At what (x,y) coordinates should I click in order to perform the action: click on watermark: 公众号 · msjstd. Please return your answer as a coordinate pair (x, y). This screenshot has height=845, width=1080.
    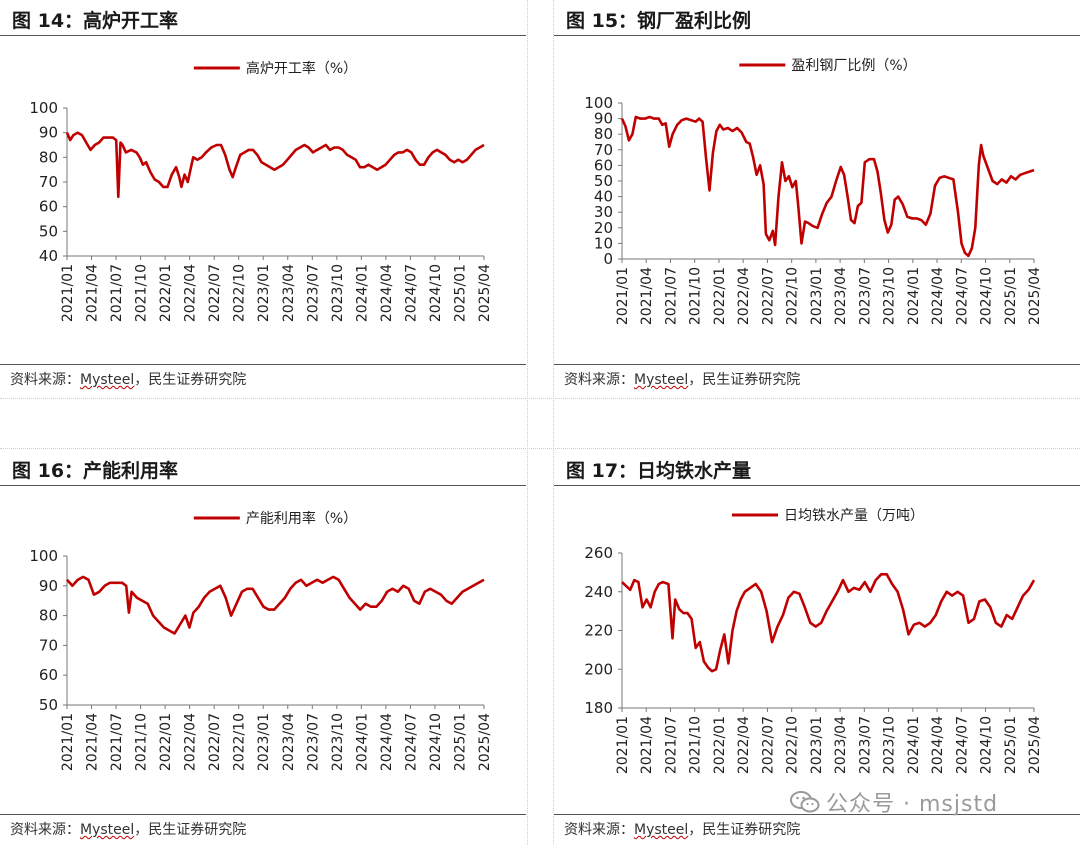
    Looking at the image, I should click on (894, 802).